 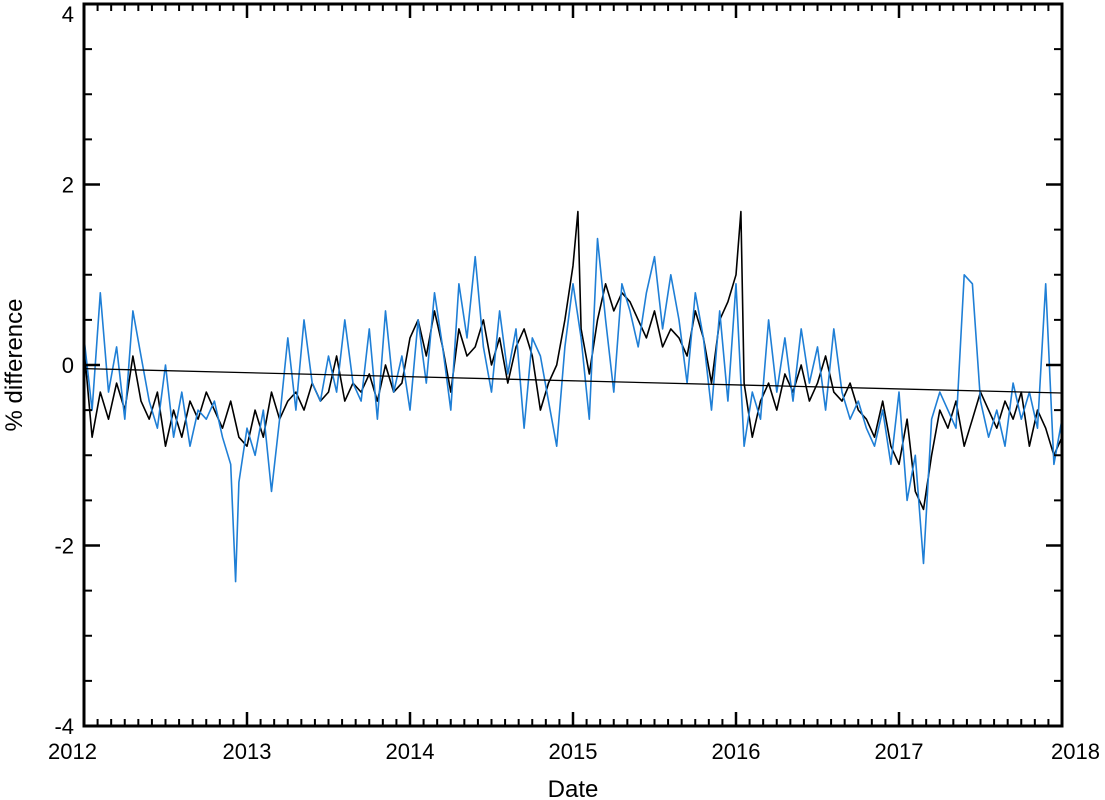 I want to click on x-tick-label: 2016, so click(x=736, y=751).